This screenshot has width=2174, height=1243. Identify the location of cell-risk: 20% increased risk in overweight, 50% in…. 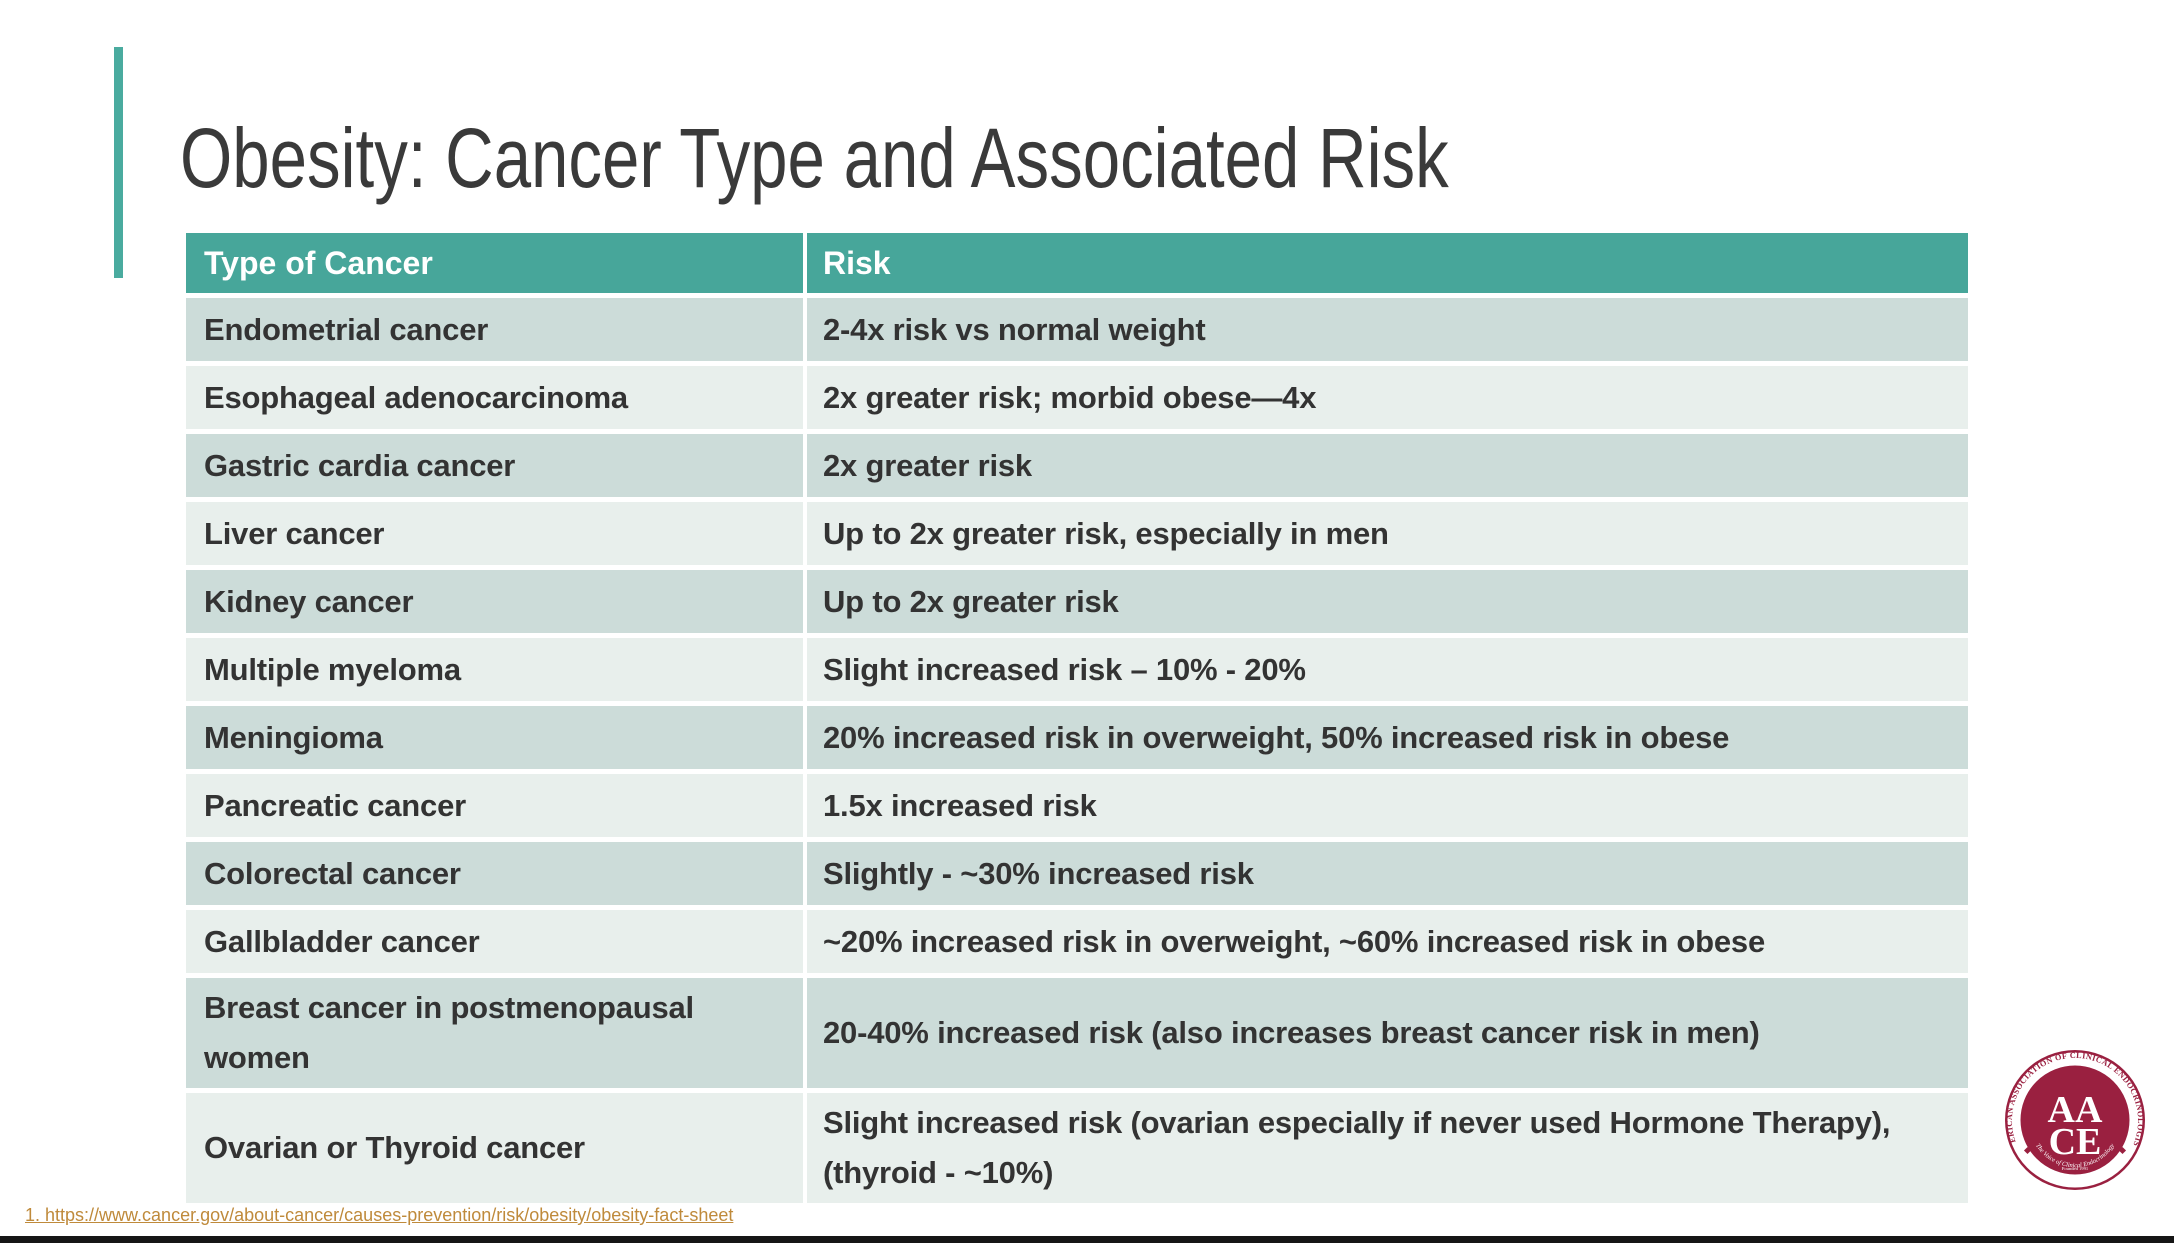
(1387, 737).